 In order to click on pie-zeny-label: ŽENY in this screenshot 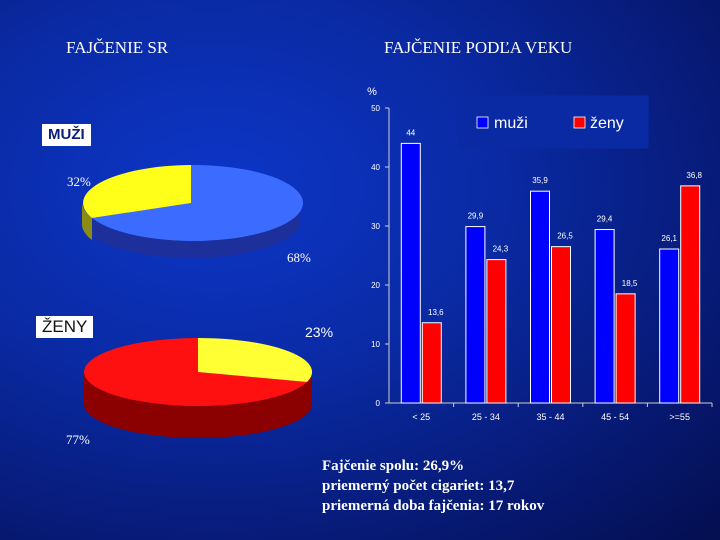, I will do `click(65, 327)`.